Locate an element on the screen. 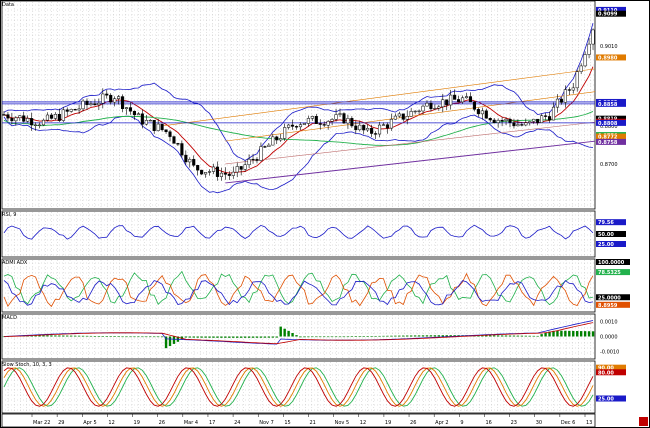  x-tick-label: 16 is located at coordinates (488, 423).